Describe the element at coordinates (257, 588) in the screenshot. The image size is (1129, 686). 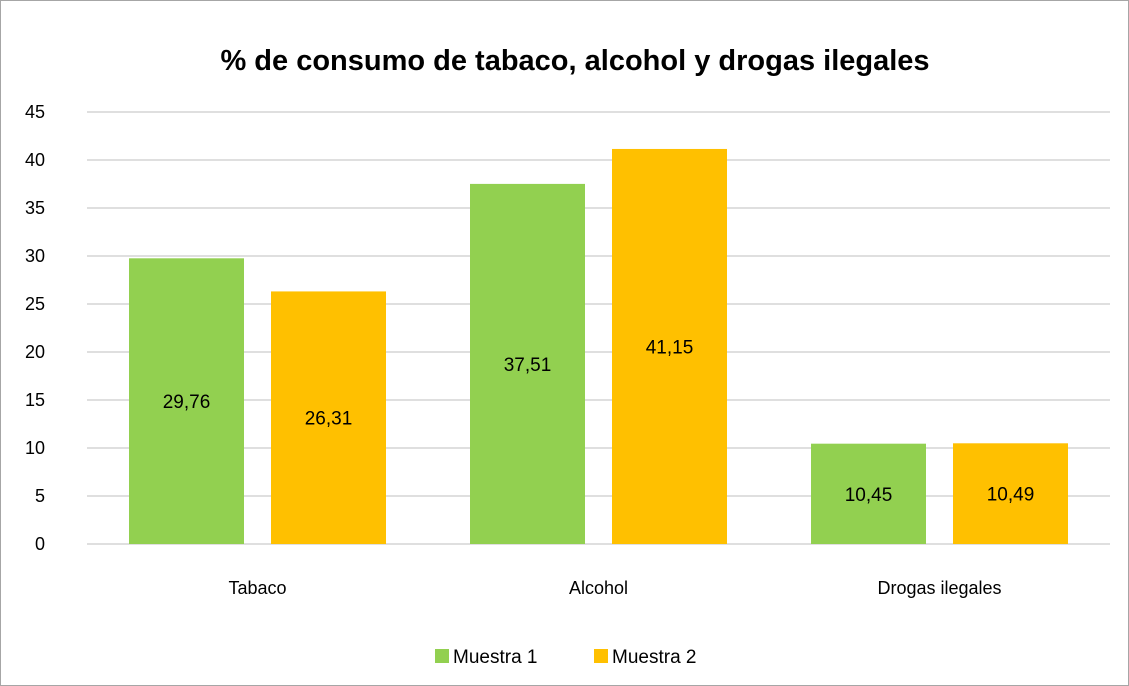
I see `x-category-label: Tabaco` at that location.